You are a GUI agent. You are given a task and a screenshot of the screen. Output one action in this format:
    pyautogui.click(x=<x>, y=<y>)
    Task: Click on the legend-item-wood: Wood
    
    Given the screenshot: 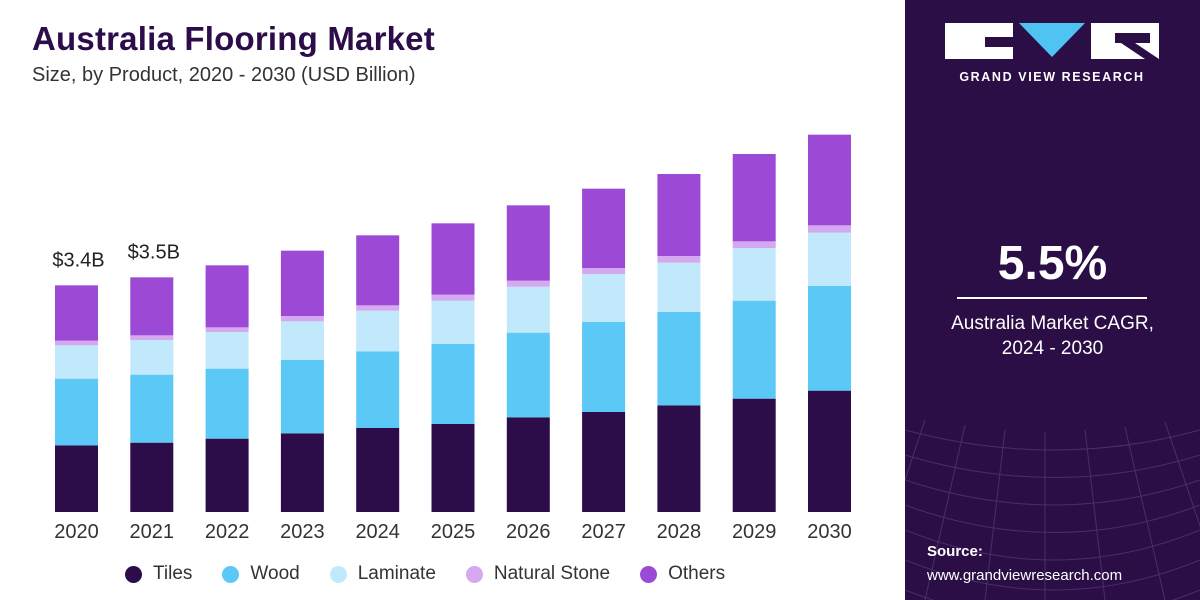 What is the action you would take?
    pyautogui.click(x=261, y=574)
    